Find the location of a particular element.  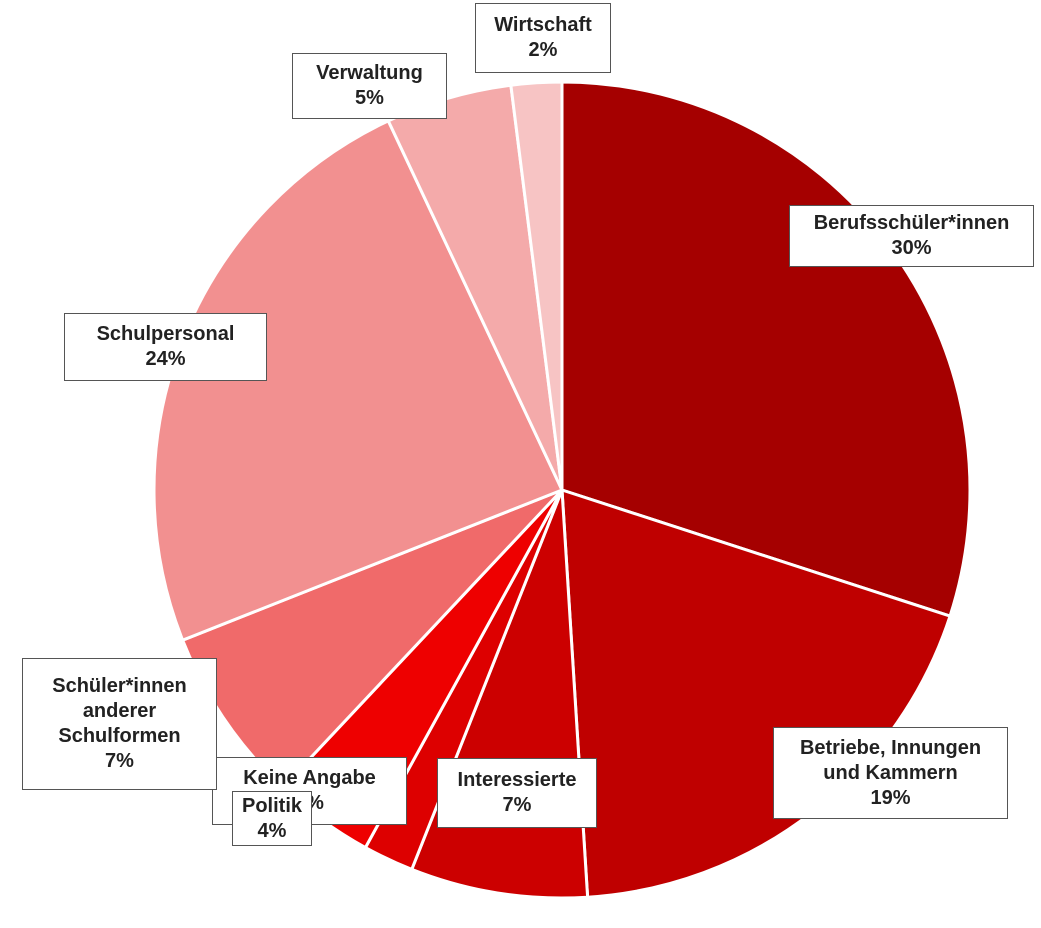

category-label: Keine Angabe is located at coordinates (309, 778).